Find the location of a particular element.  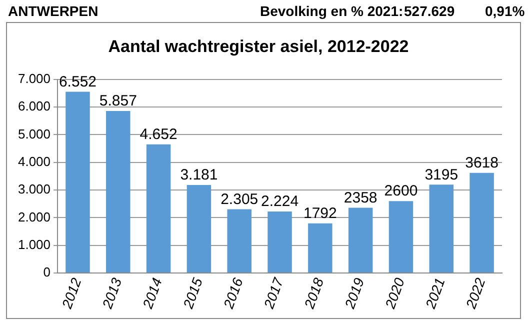

y-tick-label: 6.000 is located at coordinates (34, 106).